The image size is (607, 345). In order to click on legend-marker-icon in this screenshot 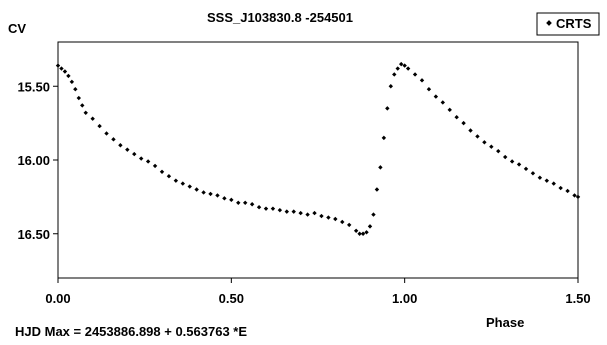, I will do `click(549, 23)`.